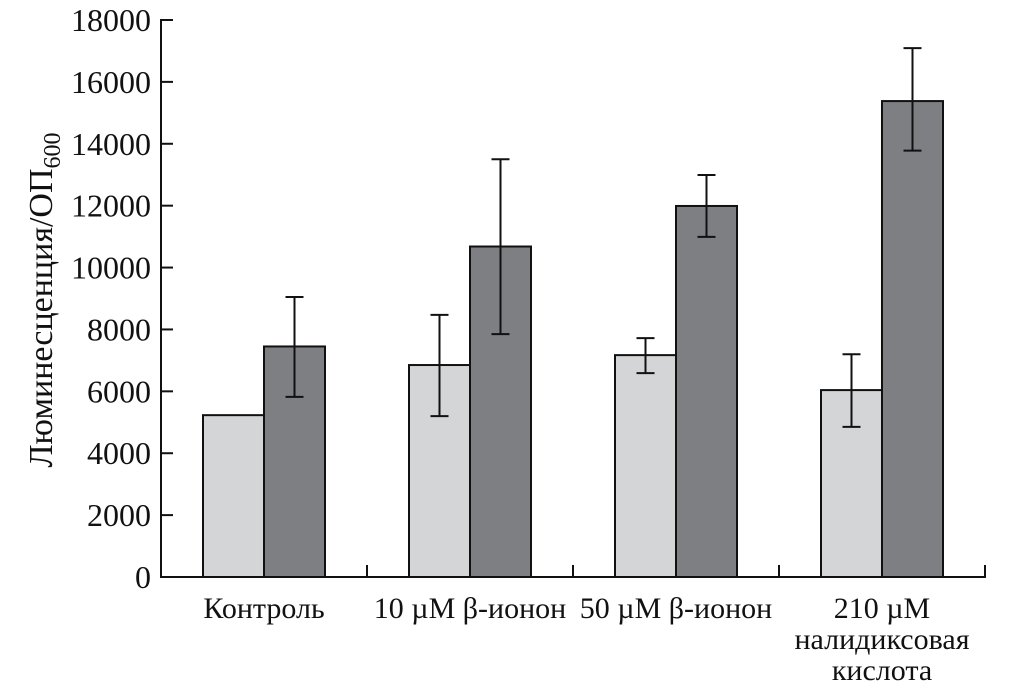 This screenshot has height=687, width=1010. I want to click on y-tick-label: 4000, so click(119, 453).